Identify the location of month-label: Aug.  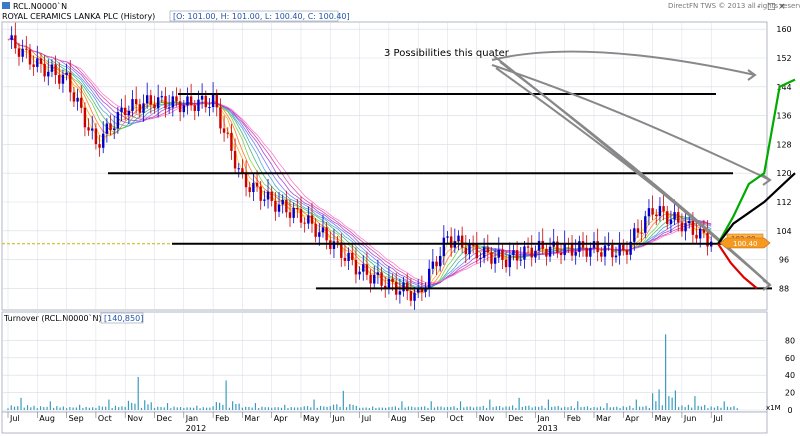
(47, 418).